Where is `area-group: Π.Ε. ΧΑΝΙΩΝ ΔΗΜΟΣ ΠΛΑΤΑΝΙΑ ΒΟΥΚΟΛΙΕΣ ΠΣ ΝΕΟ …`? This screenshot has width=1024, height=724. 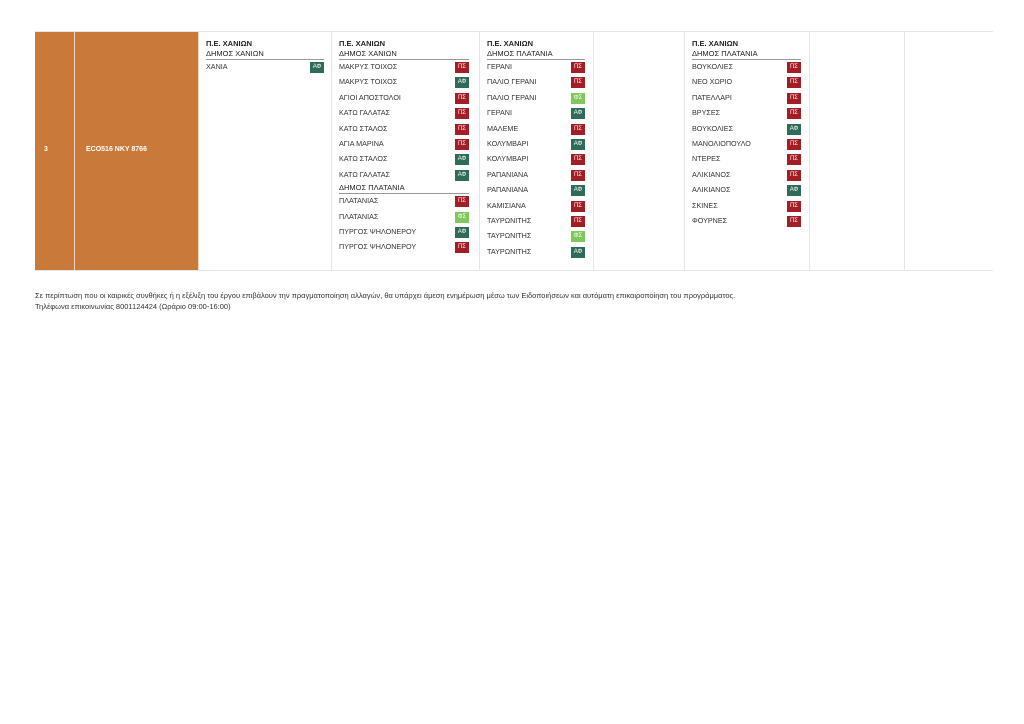
area-group: Π.Ε. ΧΑΝΙΩΝ ΔΗΜΟΣ ΠΛΑΤΑΝΙΑ ΒΟΥΚΟΛΙΕΣ ΠΣ ΝΕΟ … is located at coordinates (746, 134).